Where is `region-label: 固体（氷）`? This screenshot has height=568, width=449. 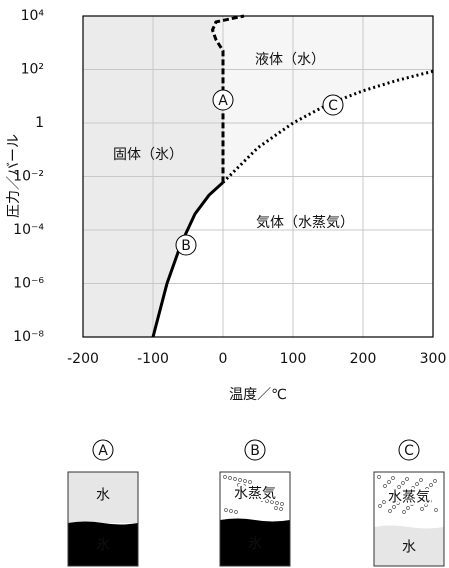
region-label: 固体（氷） is located at coordinates (148, 155).